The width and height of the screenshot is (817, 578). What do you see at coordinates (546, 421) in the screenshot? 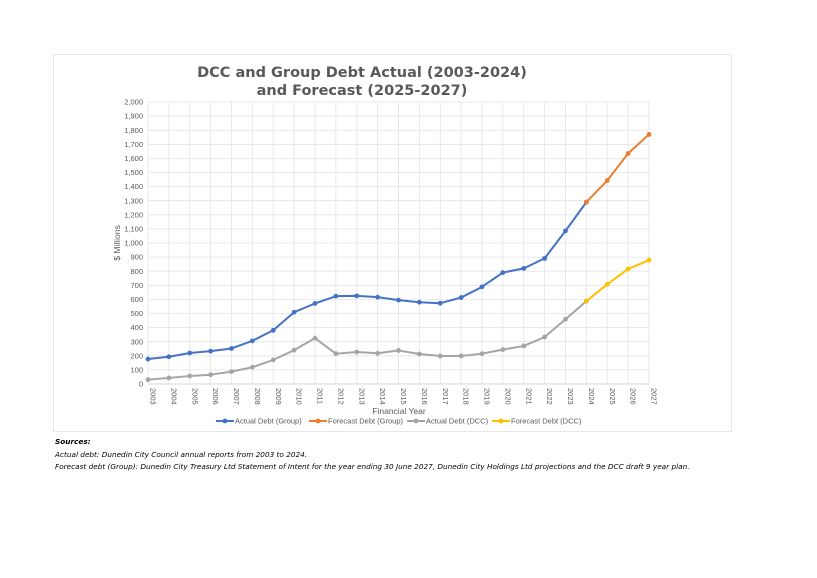
I see `legend-label: Forecast Debt (DCC)` at bounding box center [546, 421].